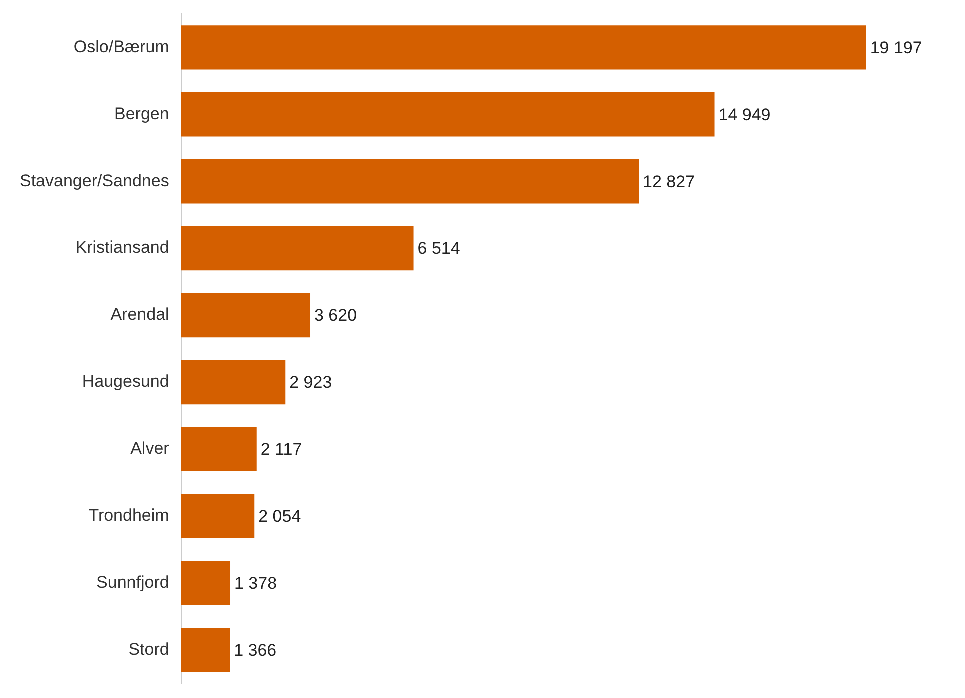  Describe the element at coordinates (336, 316) in the screenshot. I see `data-label: 3 620` at that location.